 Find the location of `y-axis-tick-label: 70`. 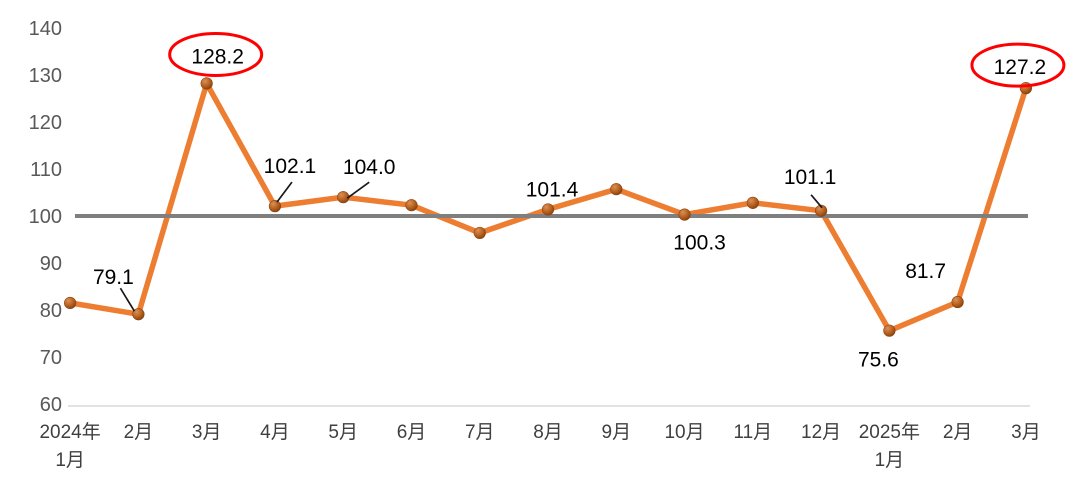

y-axis-tick-label: 70 is located at coordinates (51, 358).